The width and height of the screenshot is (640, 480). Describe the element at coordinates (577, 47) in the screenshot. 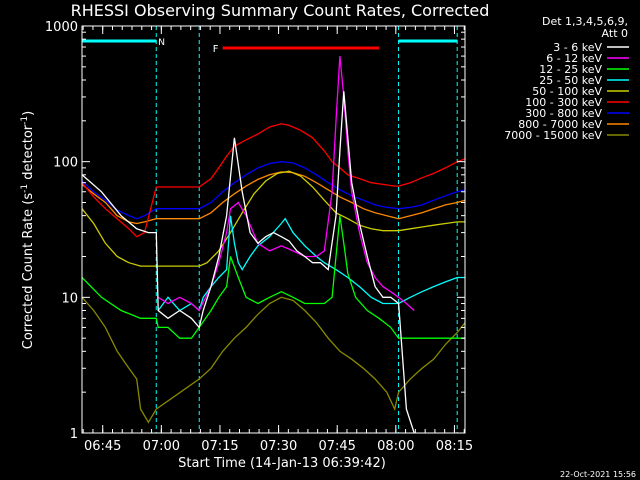

I see `legend-label: 3 - 6 keV` at that location.